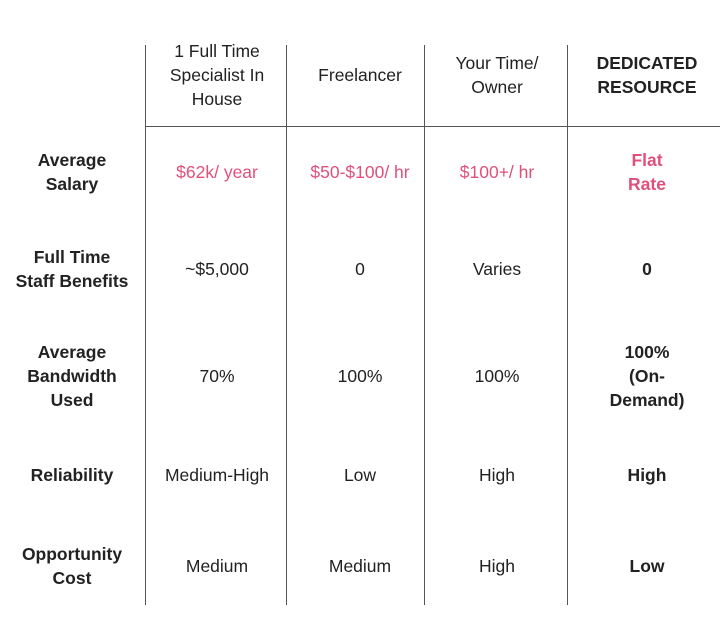  I want to click on row-label: Full Time Staff Benefits, so click(72, 269).